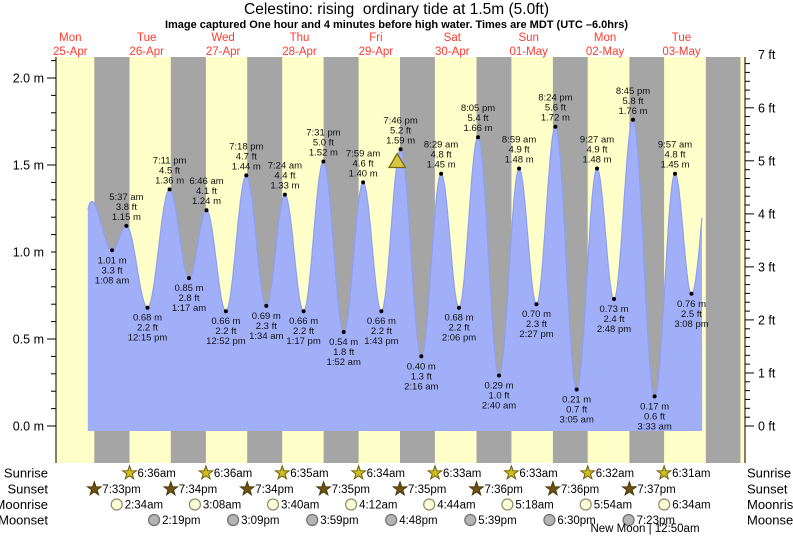  I want to click on svg-text: 4.4 ft, so click(284, 176).